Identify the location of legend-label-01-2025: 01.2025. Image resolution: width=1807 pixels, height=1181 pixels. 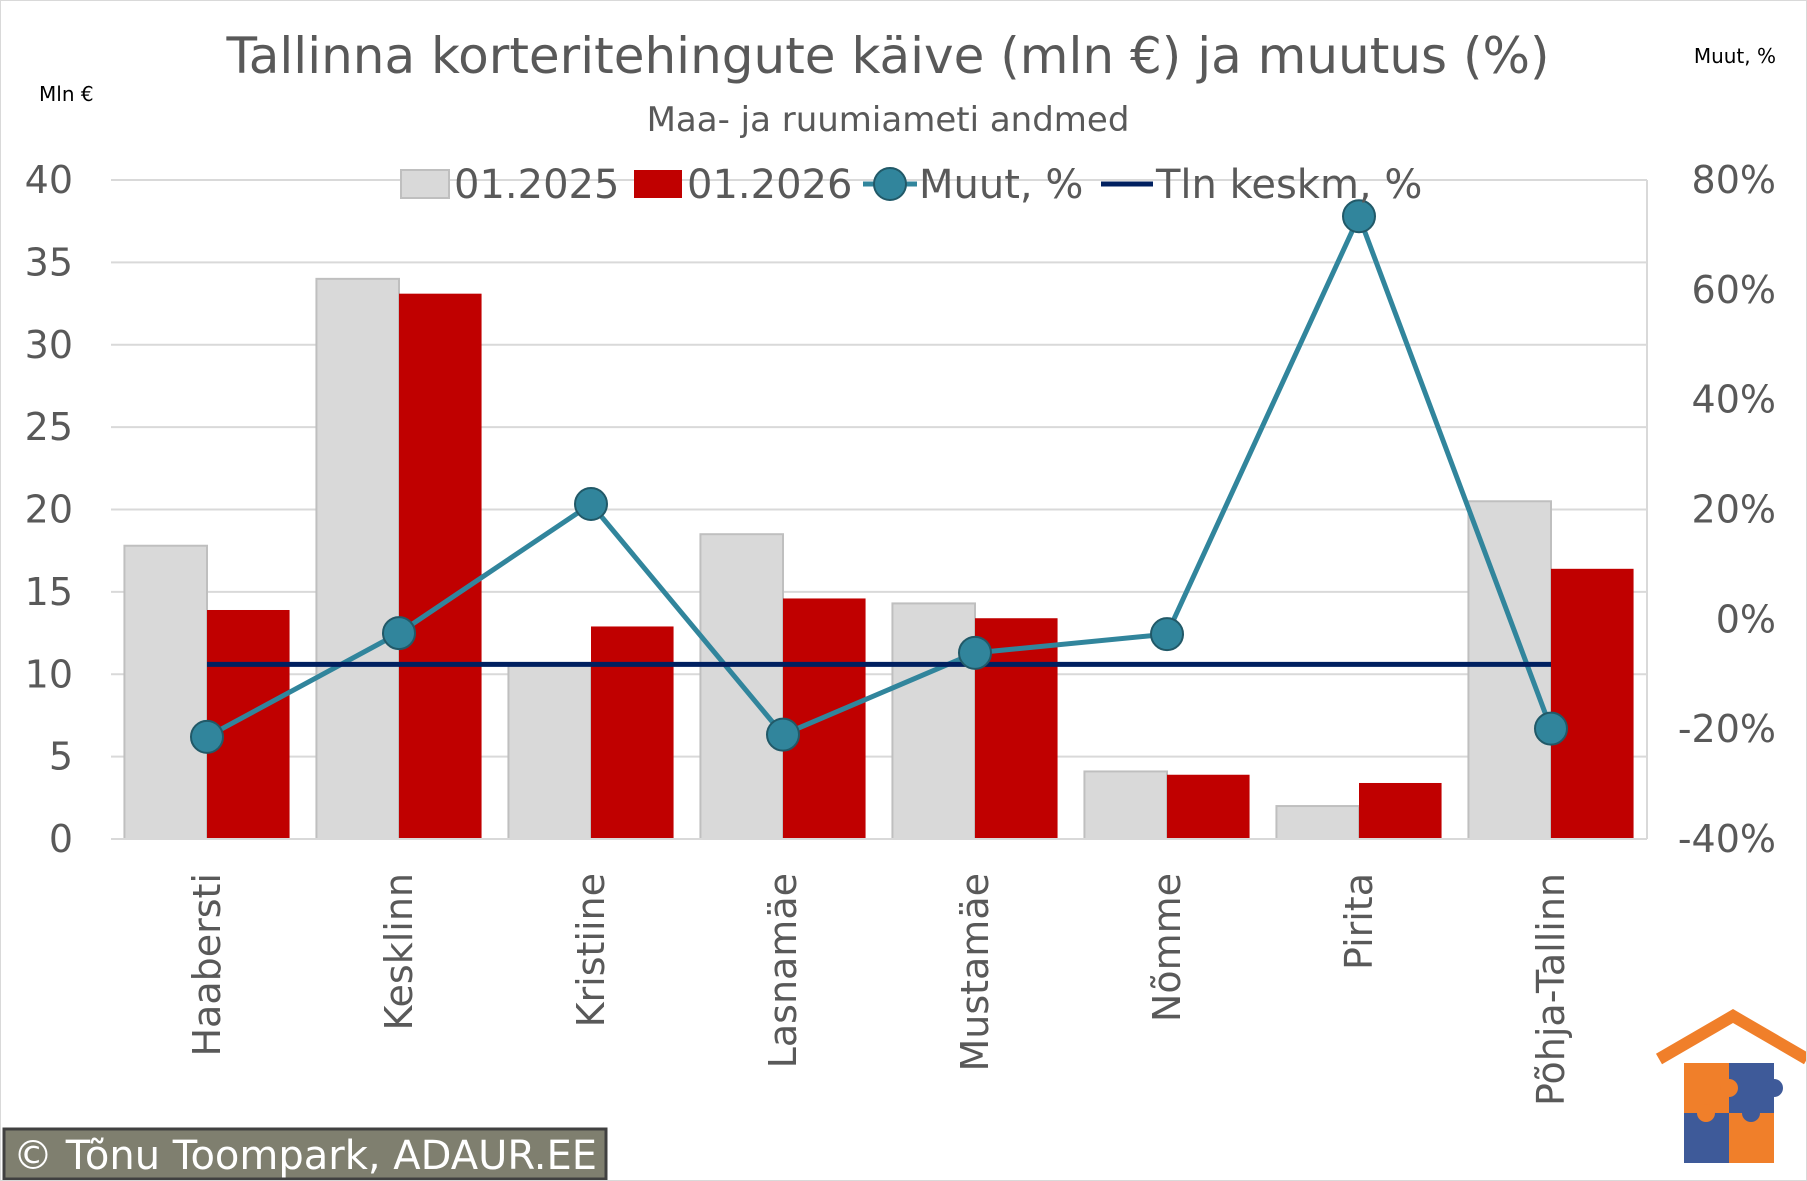
(536, 185).